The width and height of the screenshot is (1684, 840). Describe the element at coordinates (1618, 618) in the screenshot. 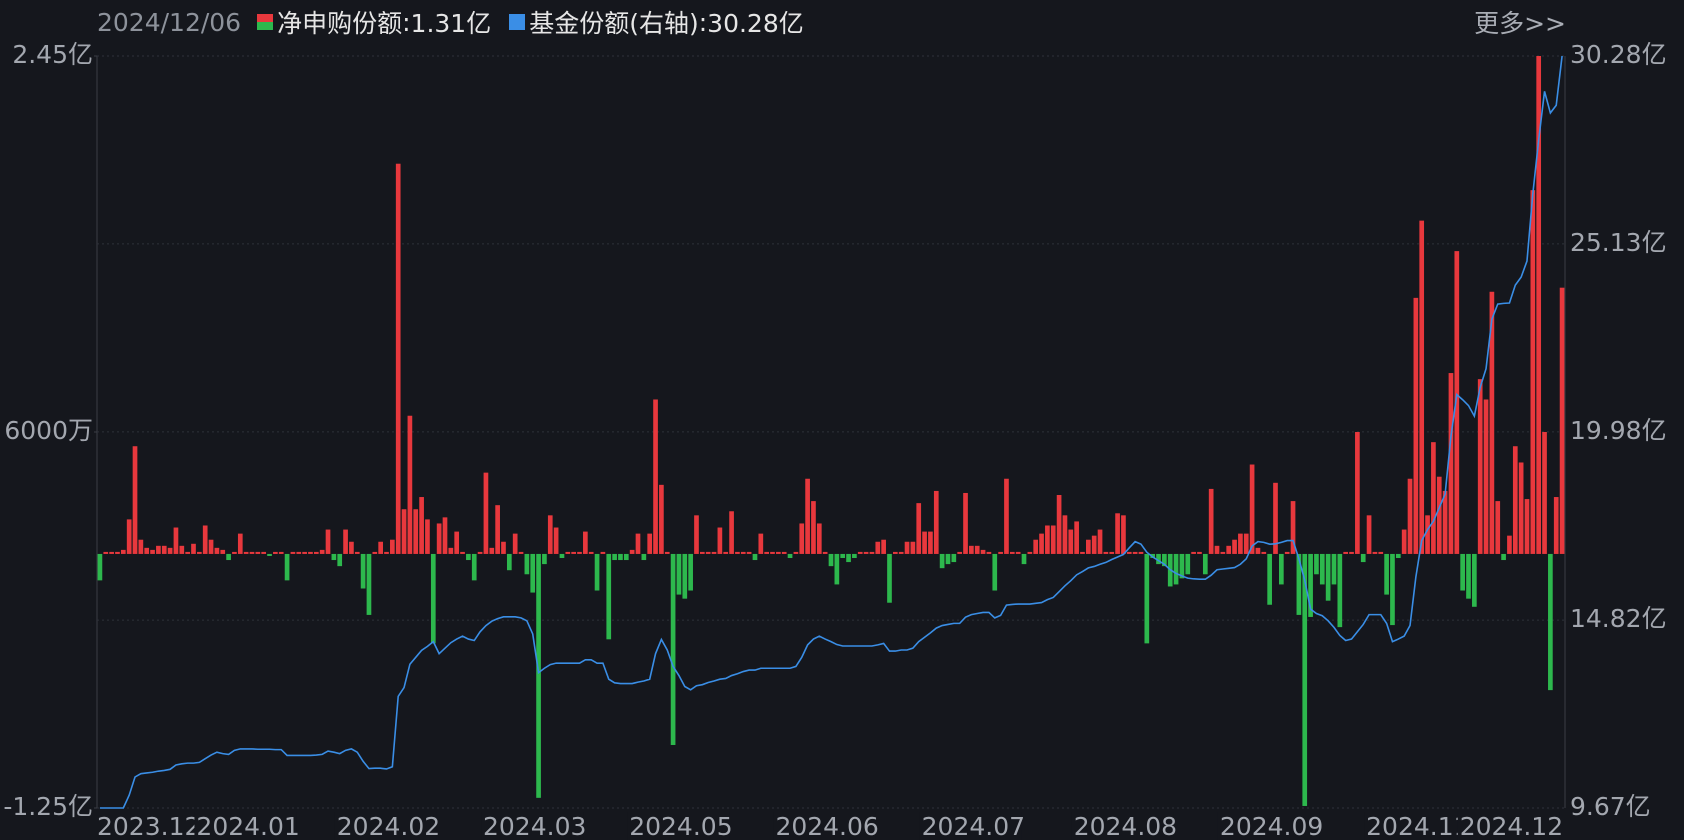

I see `y2-tick-label: 14.82亿` at that location.